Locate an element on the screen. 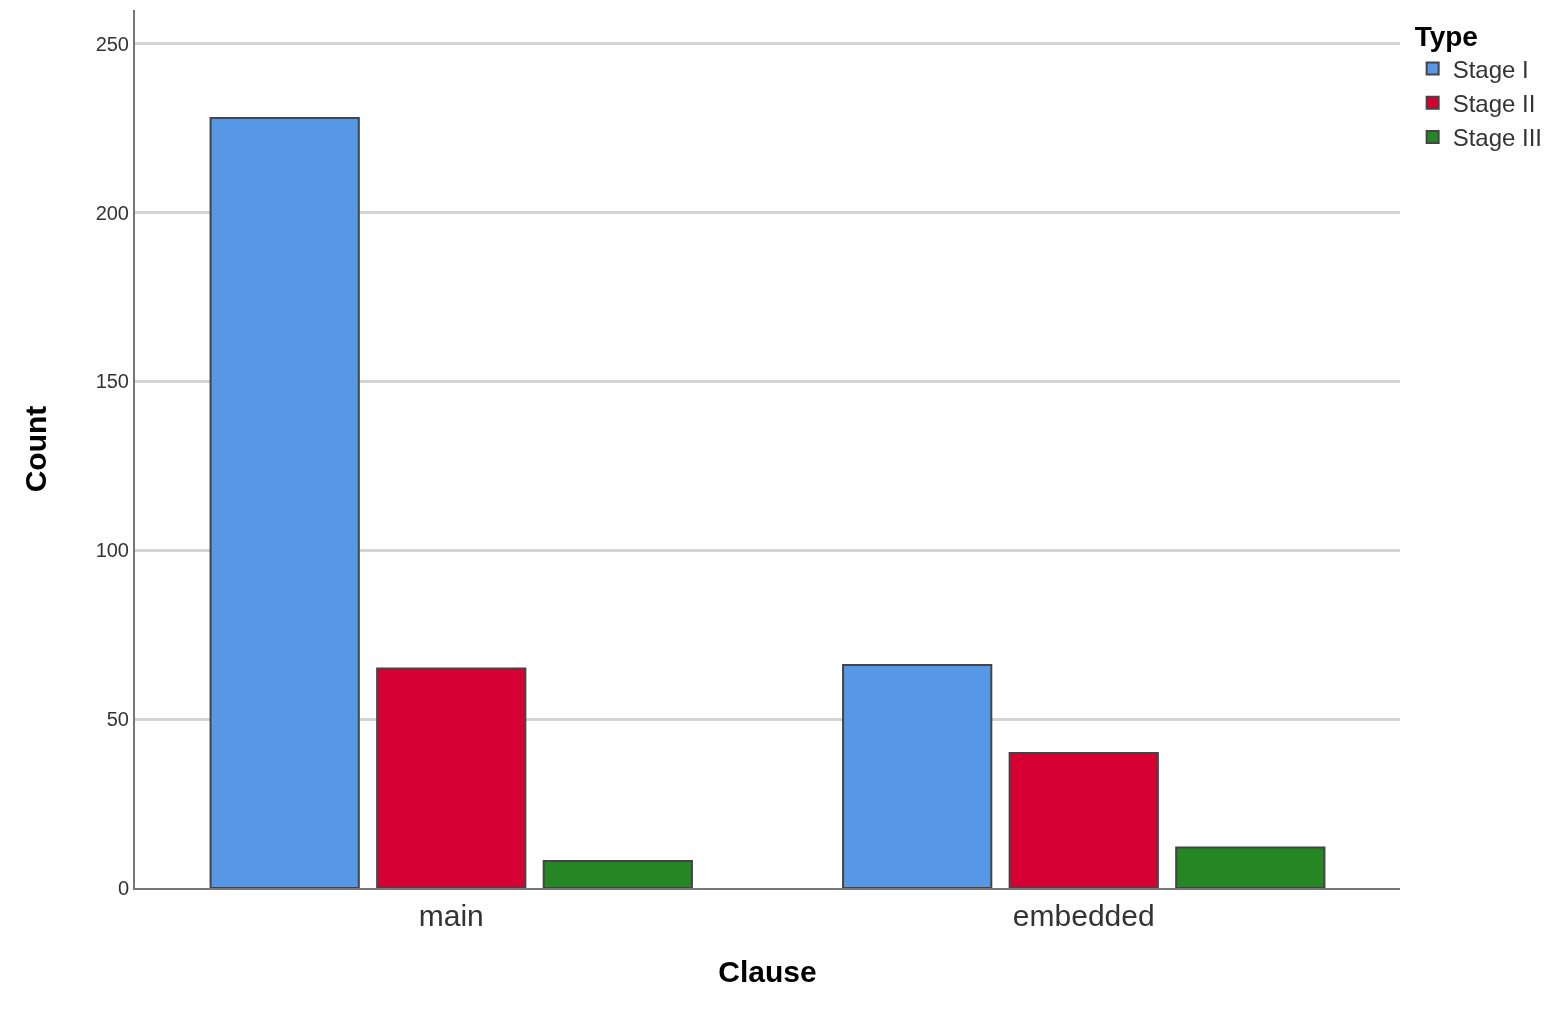 The height and width of the screenshot is (1012, 1558). y-axis-title: Count is located at coordinates (36, 449).